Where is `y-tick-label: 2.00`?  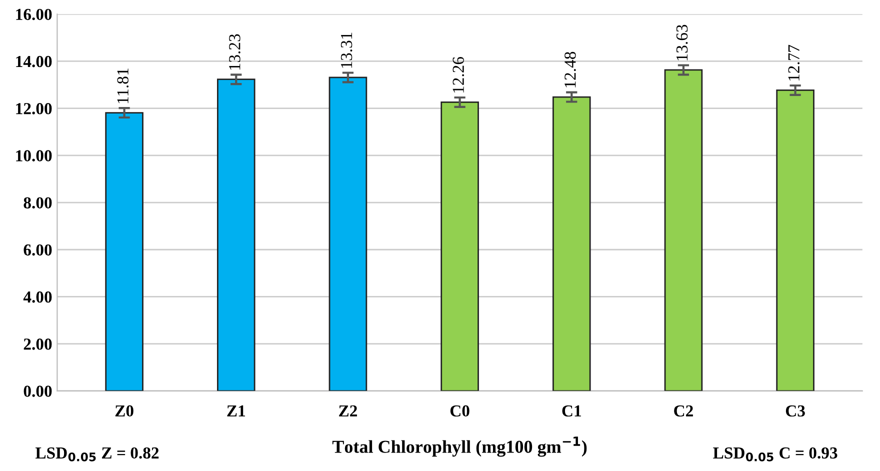
y-tick-label: 2.00 is located at coordinates (38, 344).